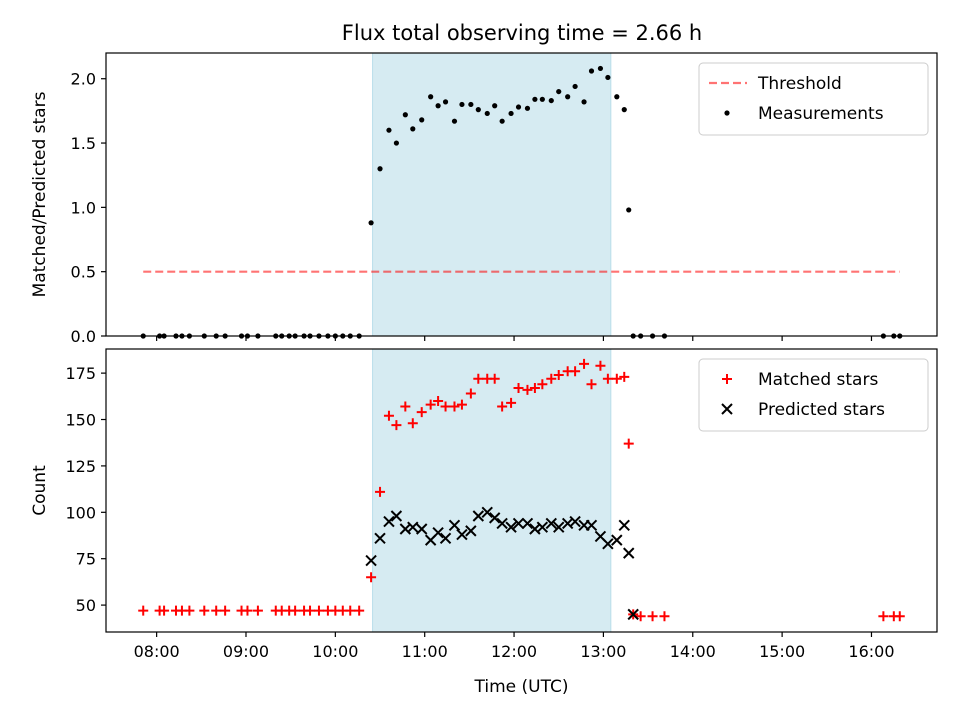  What do you see at coordinates (83, 272) in the screenshot?
I see `y-tick-label: 0.5` at bounding box center [83, 272].